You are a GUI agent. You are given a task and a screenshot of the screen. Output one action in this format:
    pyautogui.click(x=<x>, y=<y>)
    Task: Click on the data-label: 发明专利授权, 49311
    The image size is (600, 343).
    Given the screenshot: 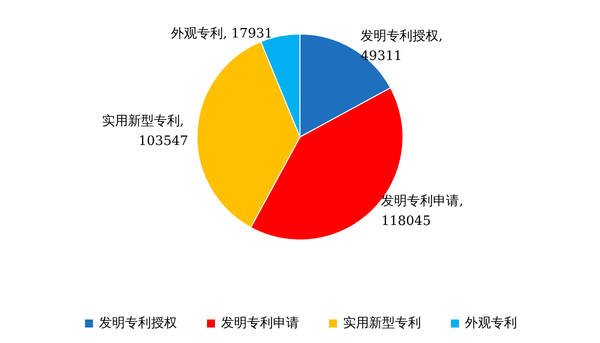 What is the action you would take?
    pyautogui.click(x=403, y=46)
    